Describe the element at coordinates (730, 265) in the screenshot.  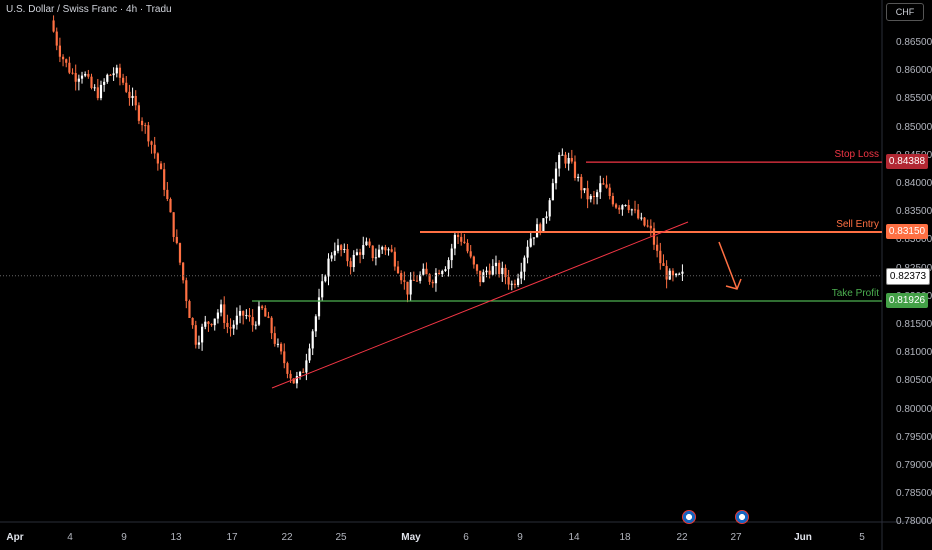
I see `down-arrow-icon` at that location.